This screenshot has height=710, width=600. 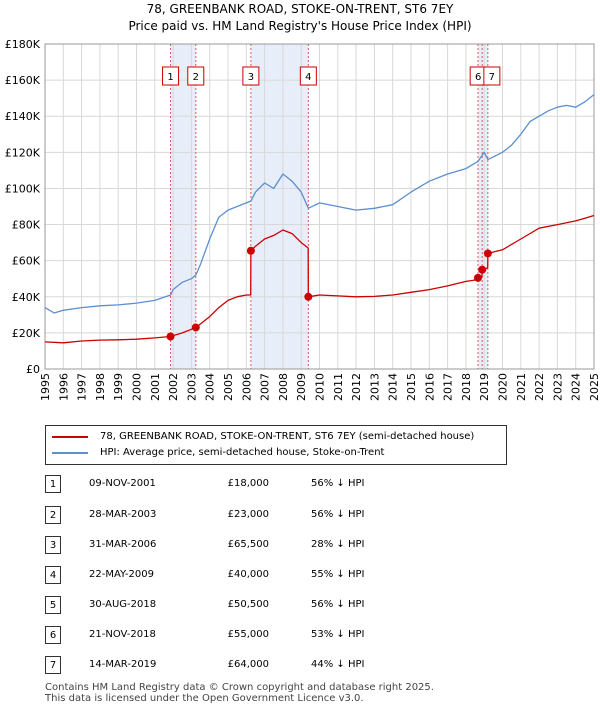 I want to click on x-tick-label: 2000, so click(x=137, y=387).